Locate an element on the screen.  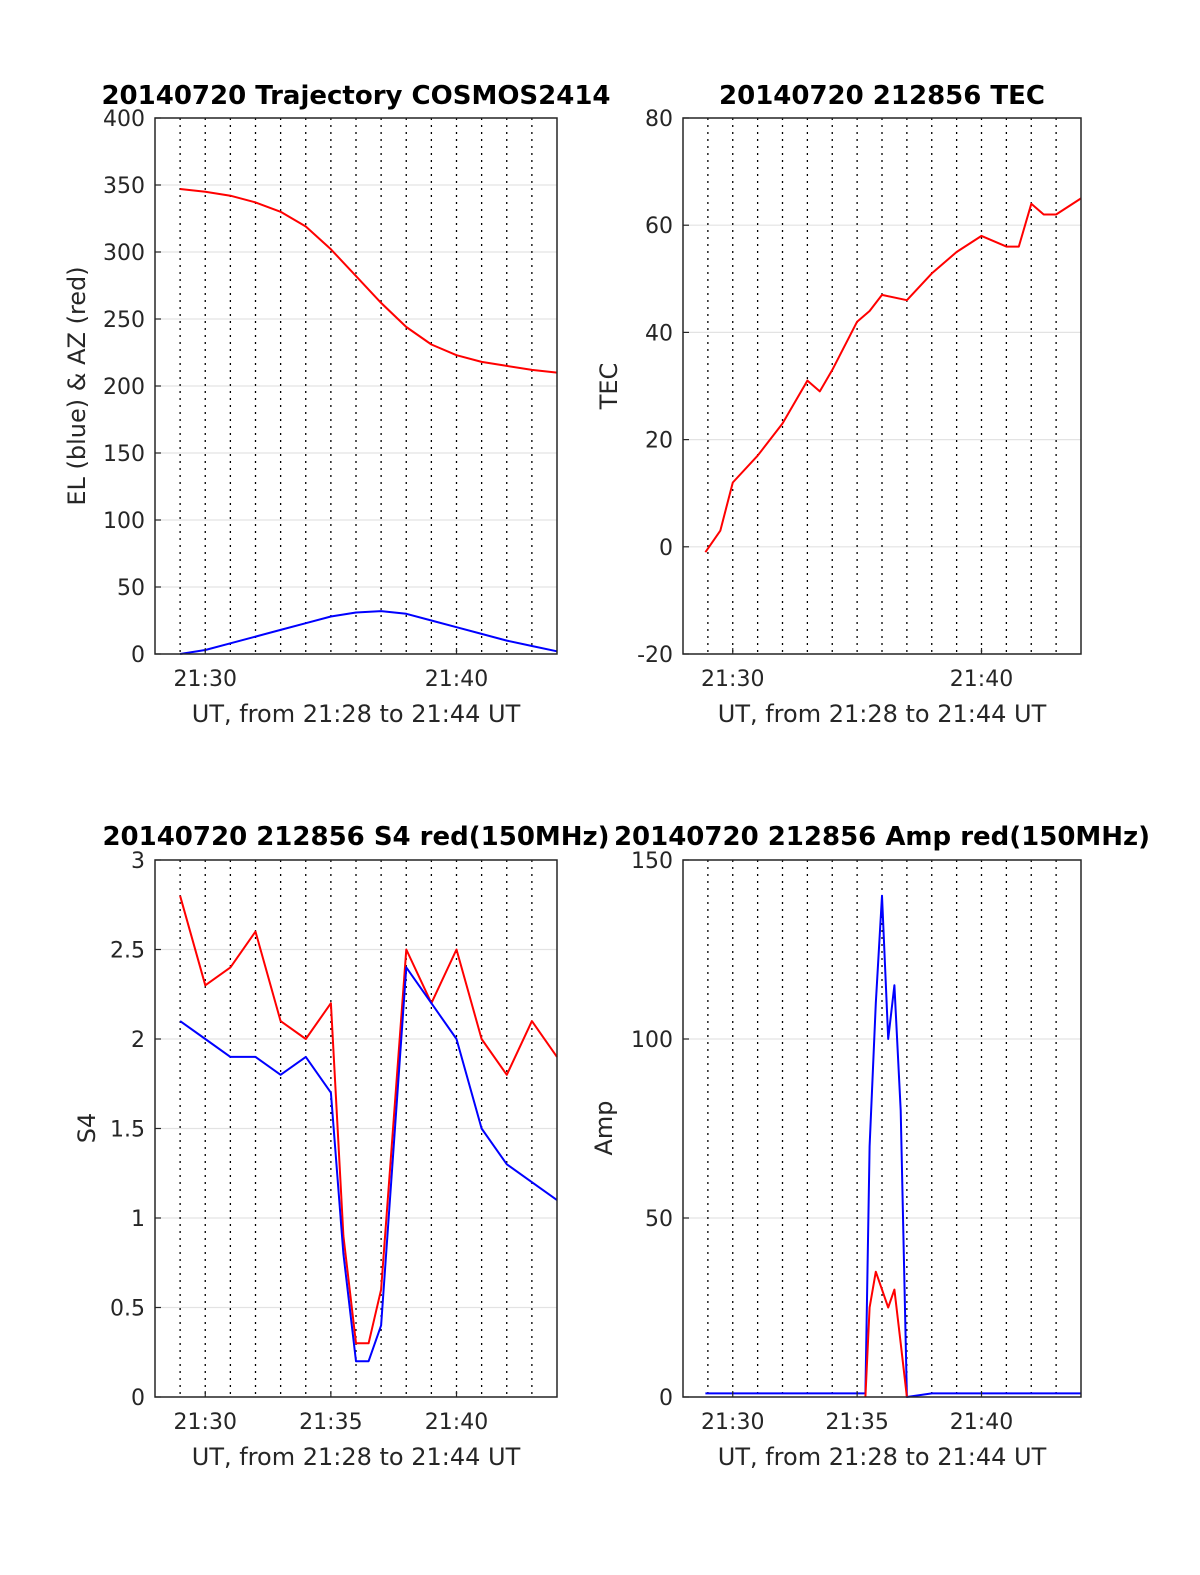
y-axis-label: TEC is located at coordinates (609, 387).